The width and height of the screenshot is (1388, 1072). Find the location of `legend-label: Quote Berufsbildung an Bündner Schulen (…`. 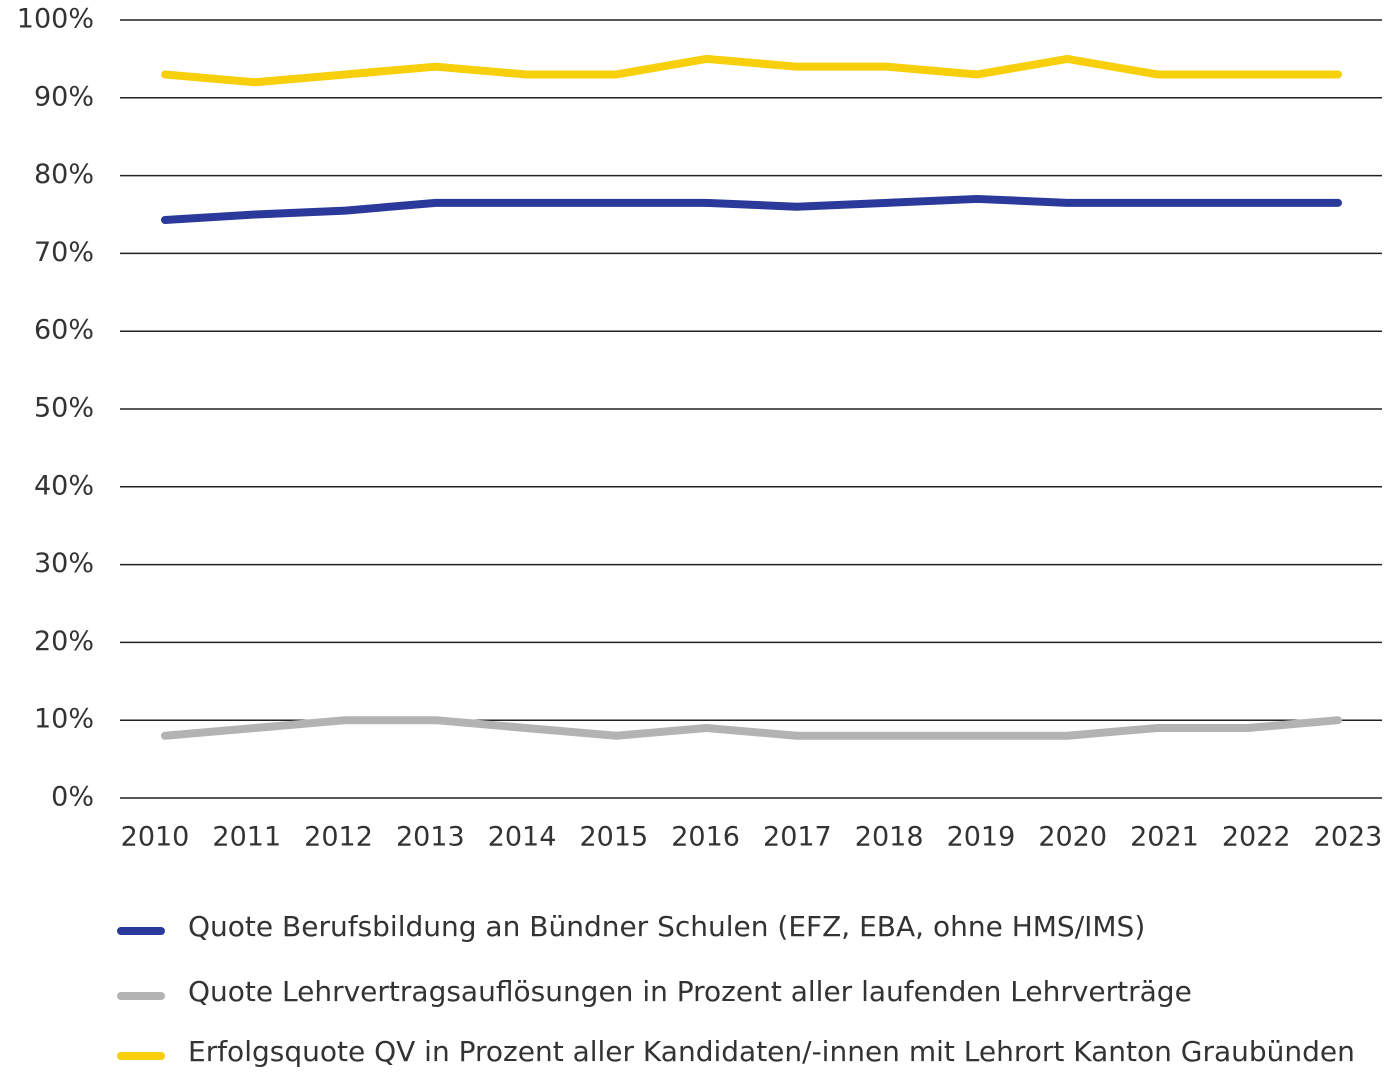

legend-label: Quote Berufsbildung an Bündner Schulen (… is located at coordinates (666, 926).